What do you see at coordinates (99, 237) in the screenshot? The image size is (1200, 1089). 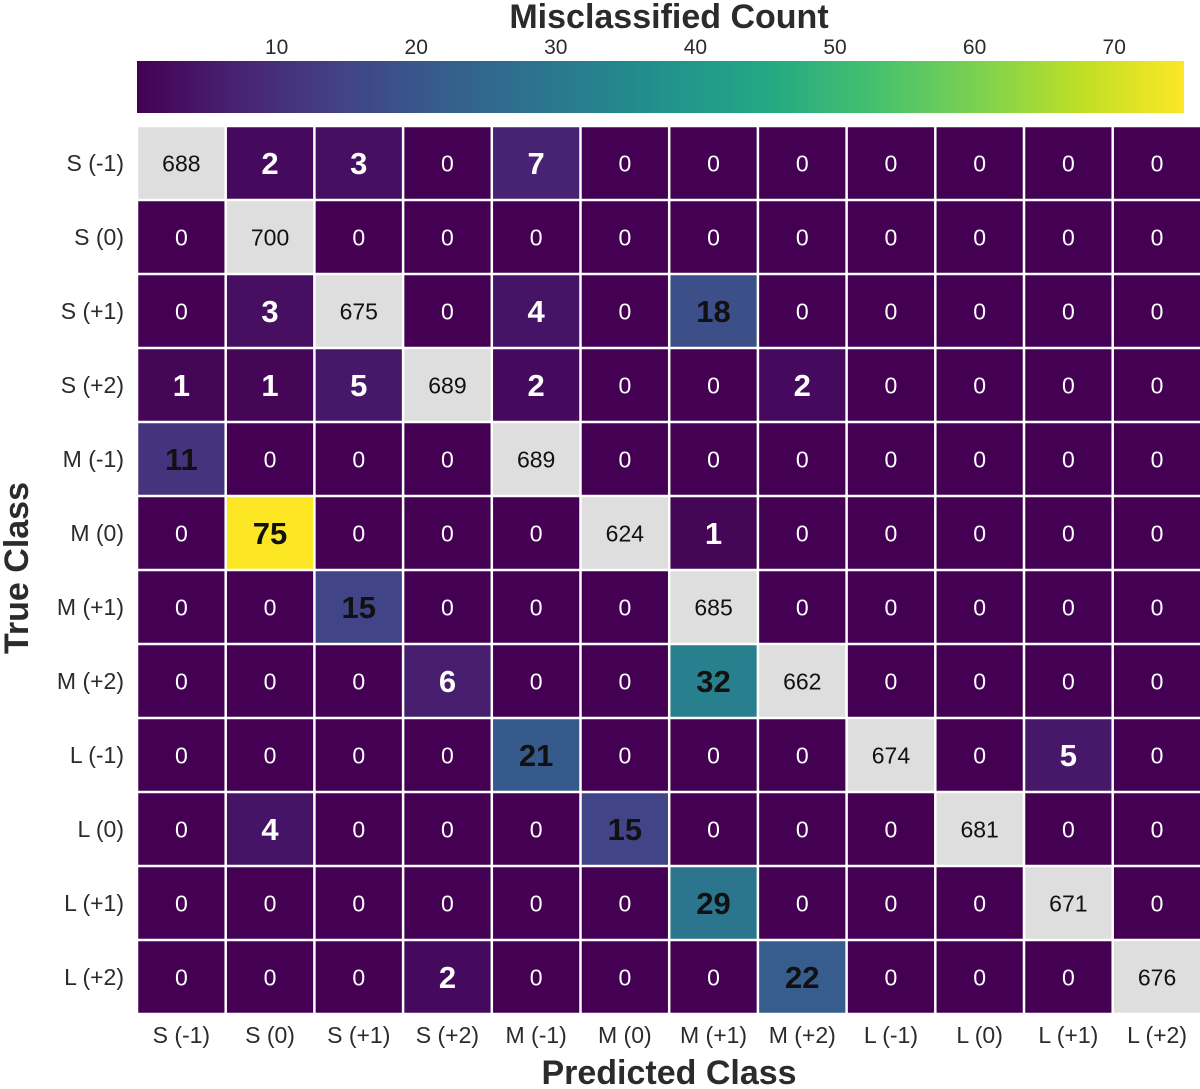 I see `y-tick-label: S (0)` at bounding box center [99, 237].